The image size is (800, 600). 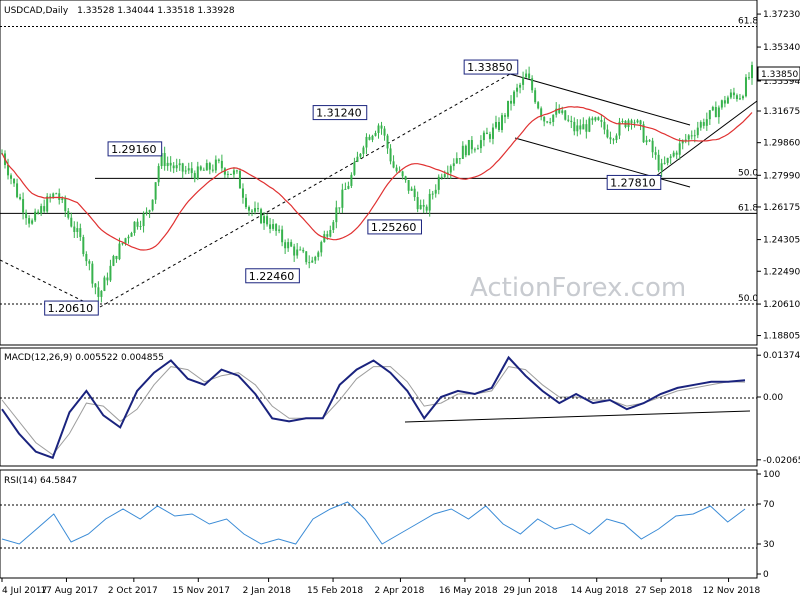 I want to click on x-tick-label: 2 Oct 2017, so click(x=133, y=591).